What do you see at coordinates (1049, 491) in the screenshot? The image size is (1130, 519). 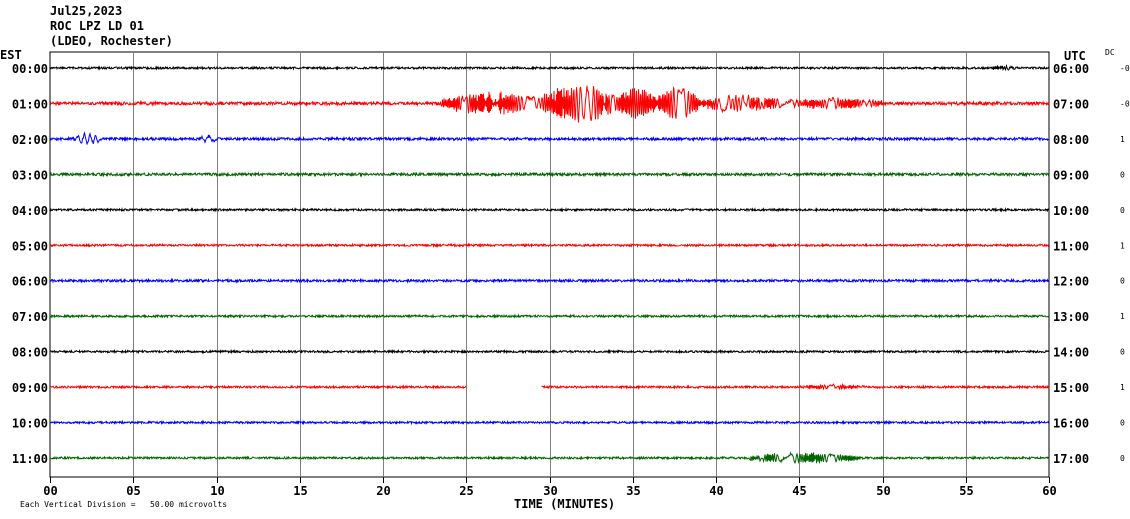 I see `x-tick-label: 60` at bounding box center [1049, 491].